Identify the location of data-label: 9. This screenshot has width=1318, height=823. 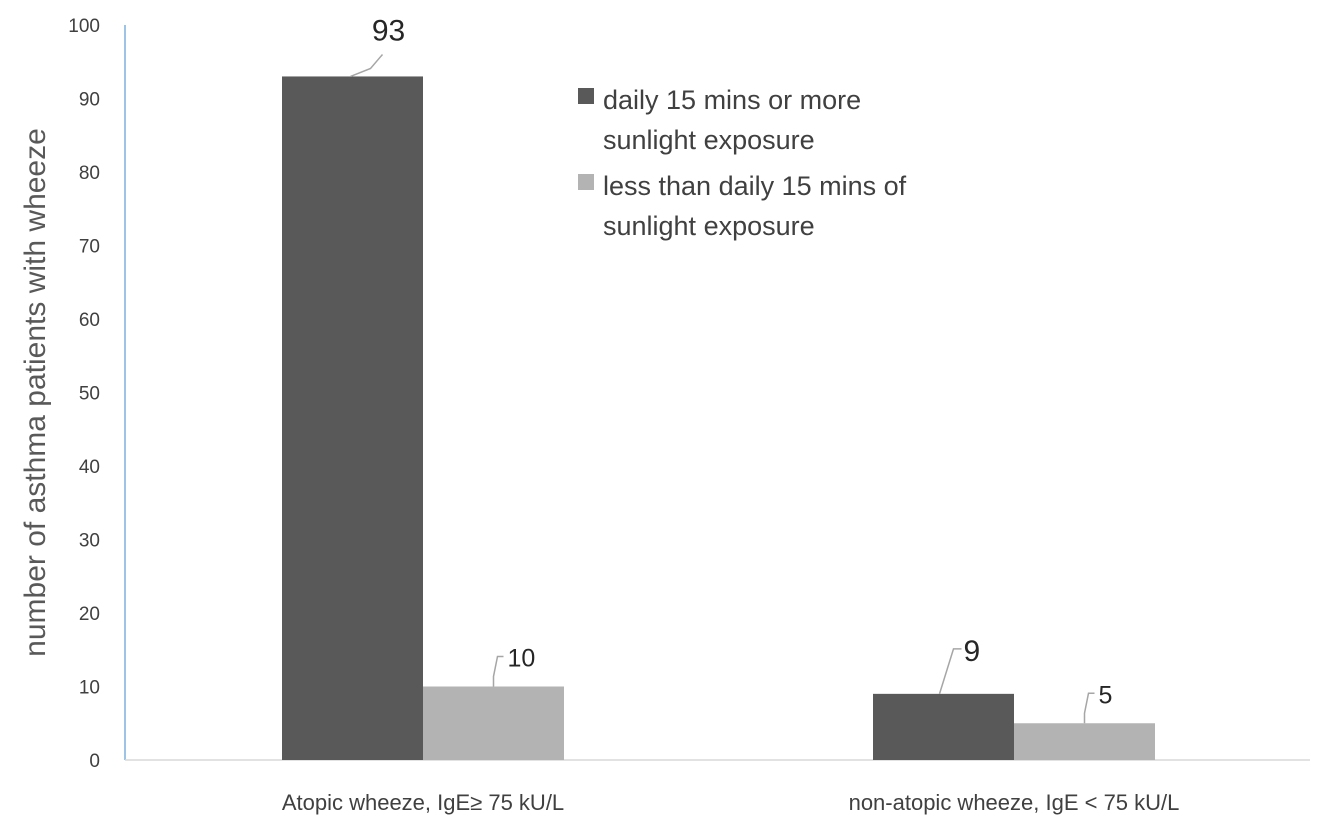
(972, 651).